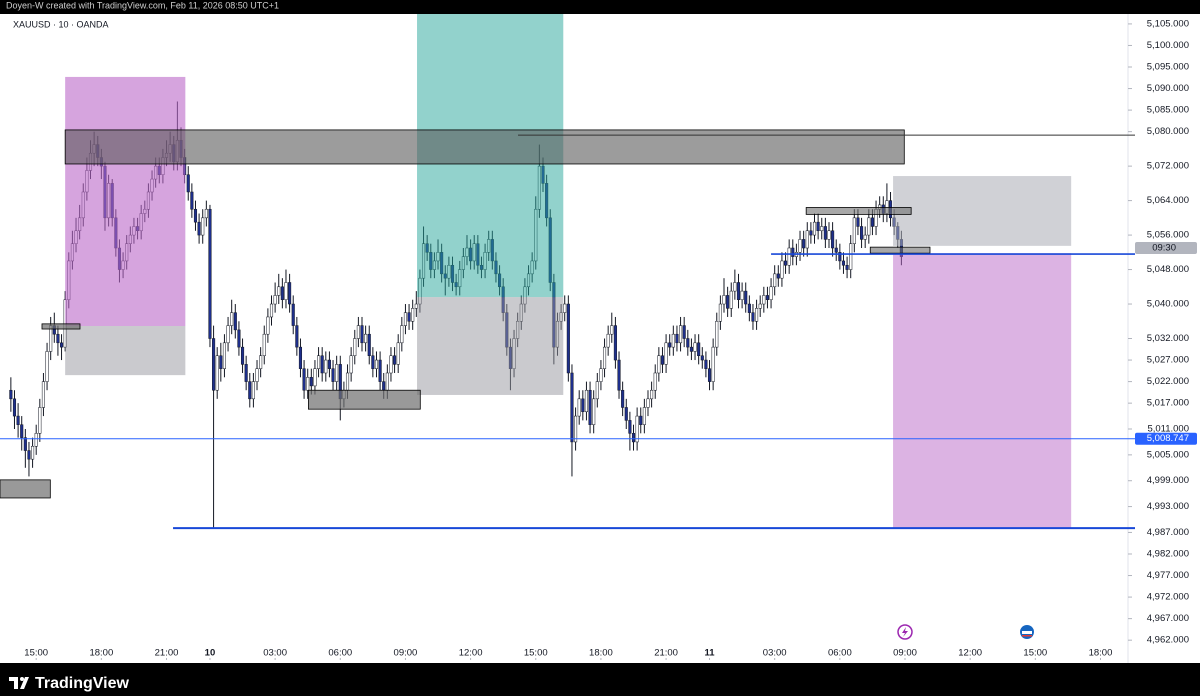 The height and width of the screenshot is (696, 1200). I want to click on event-icon, so click(905, 632).